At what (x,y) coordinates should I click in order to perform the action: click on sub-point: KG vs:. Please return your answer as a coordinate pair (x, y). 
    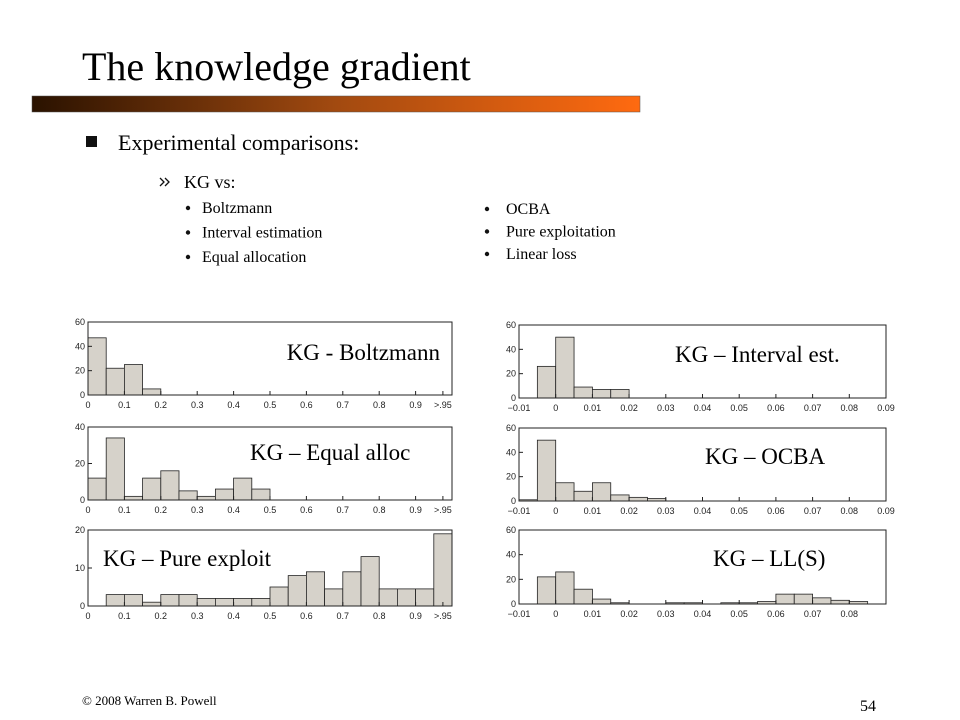
    Looking at the image, I should click on (210, 182).